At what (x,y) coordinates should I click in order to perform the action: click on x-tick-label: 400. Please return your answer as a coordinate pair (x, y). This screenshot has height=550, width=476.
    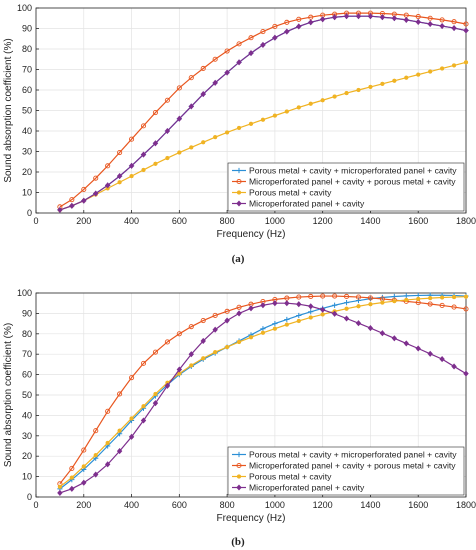
    Looking at the image, I should click on (131, 505).